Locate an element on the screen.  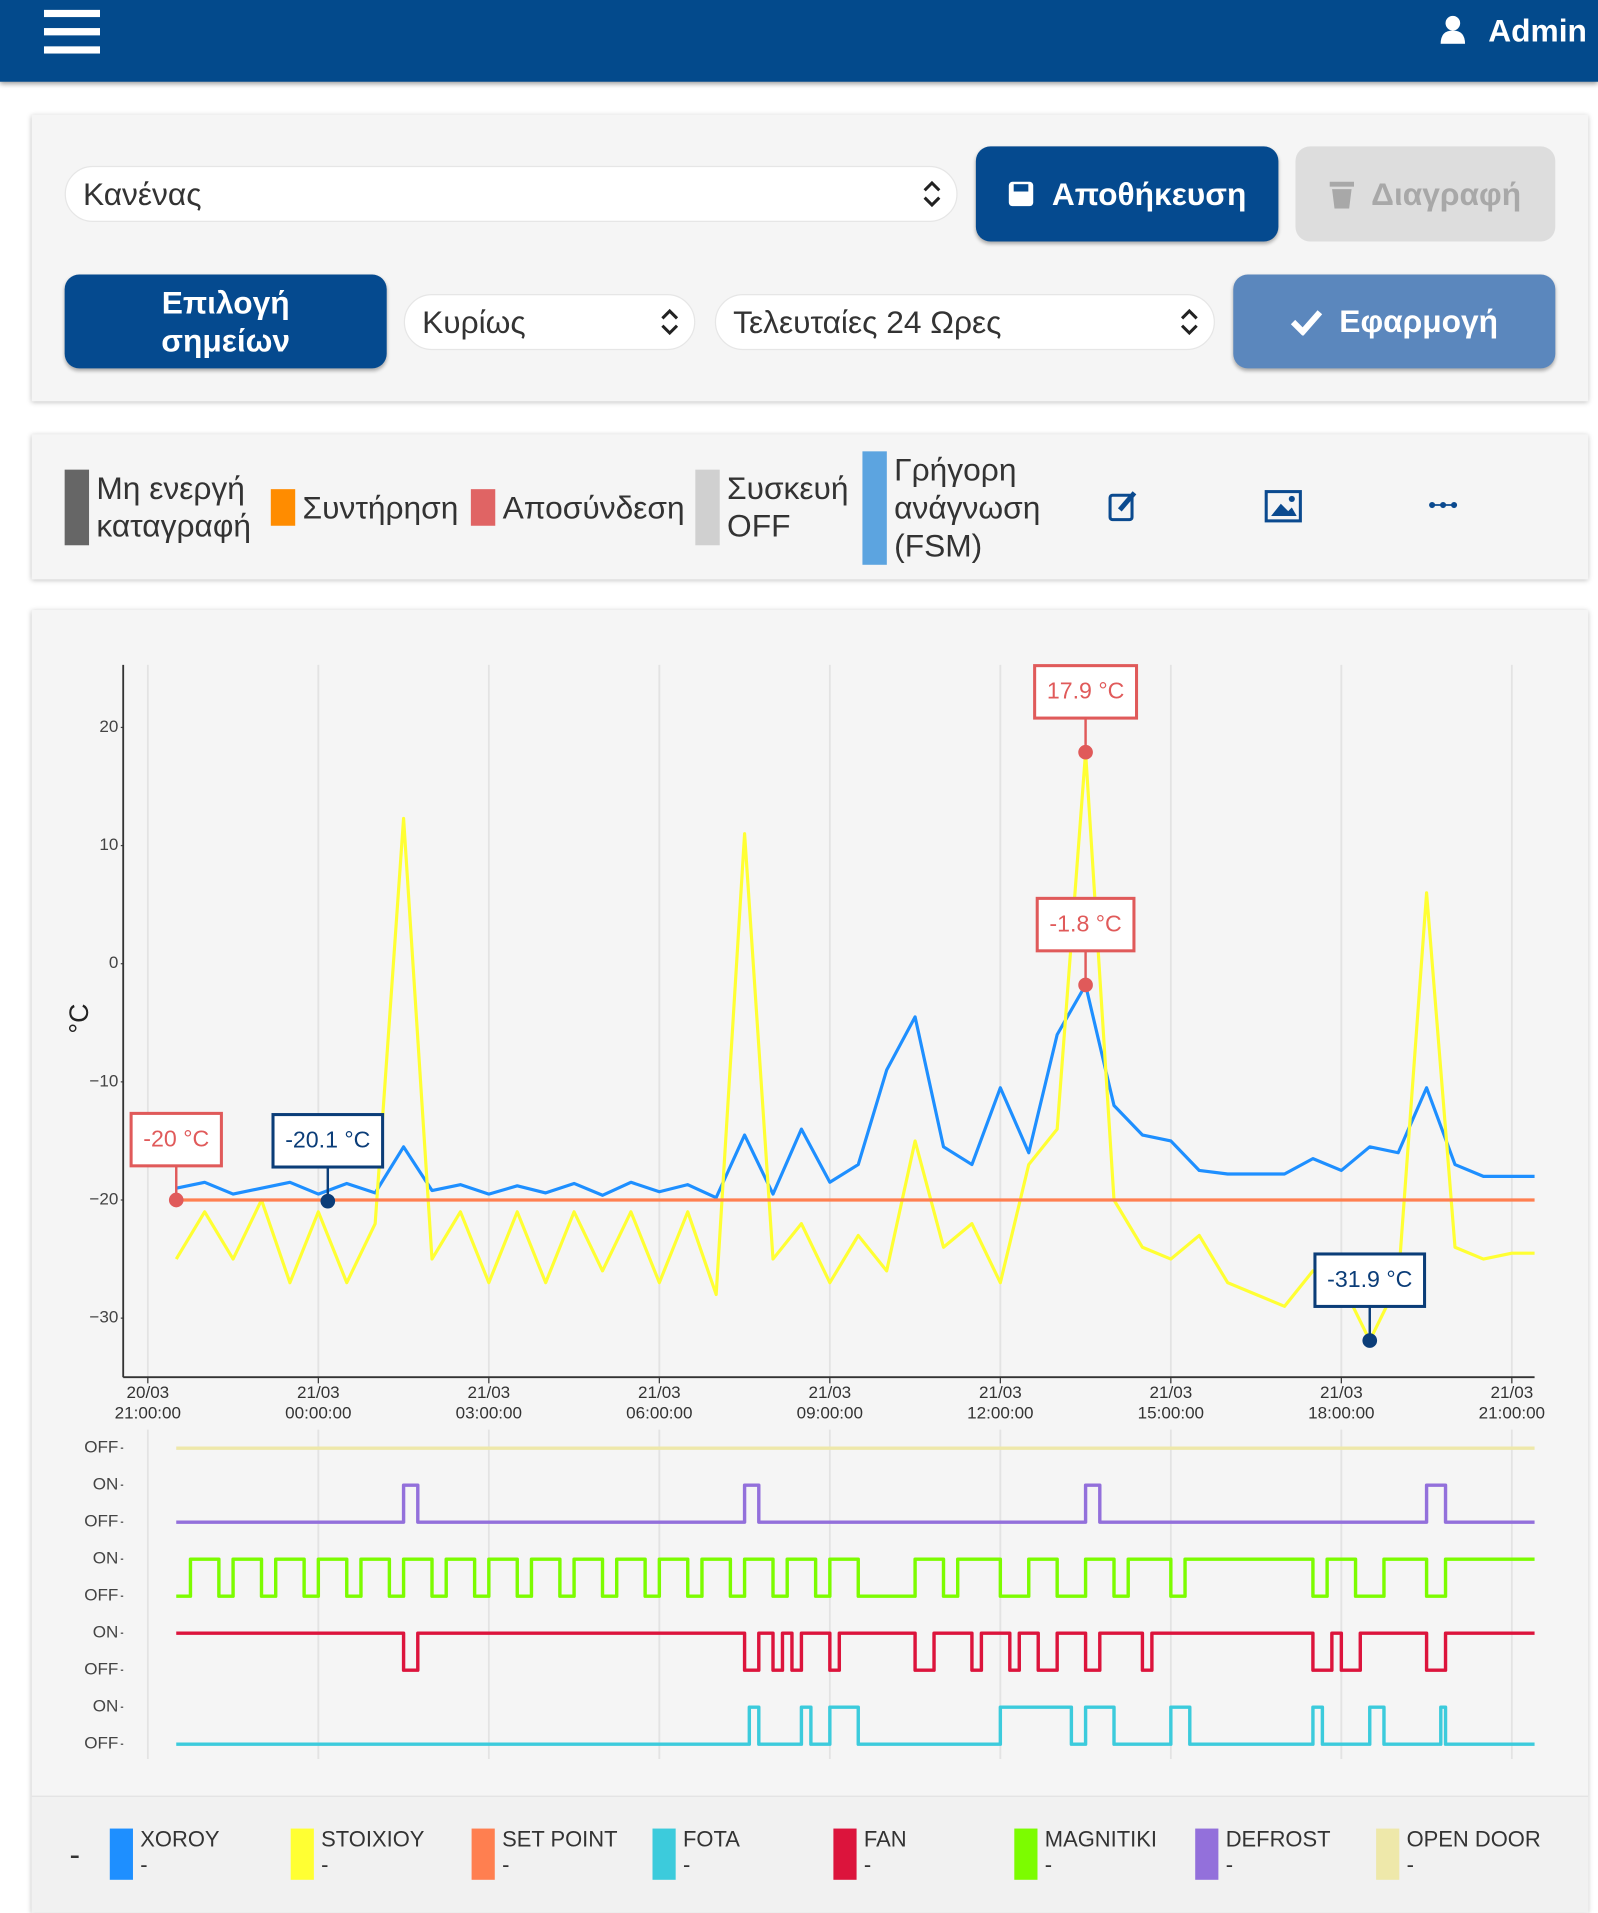
annotation-label: -1.8 °C is located at coordinates (1085, 923).